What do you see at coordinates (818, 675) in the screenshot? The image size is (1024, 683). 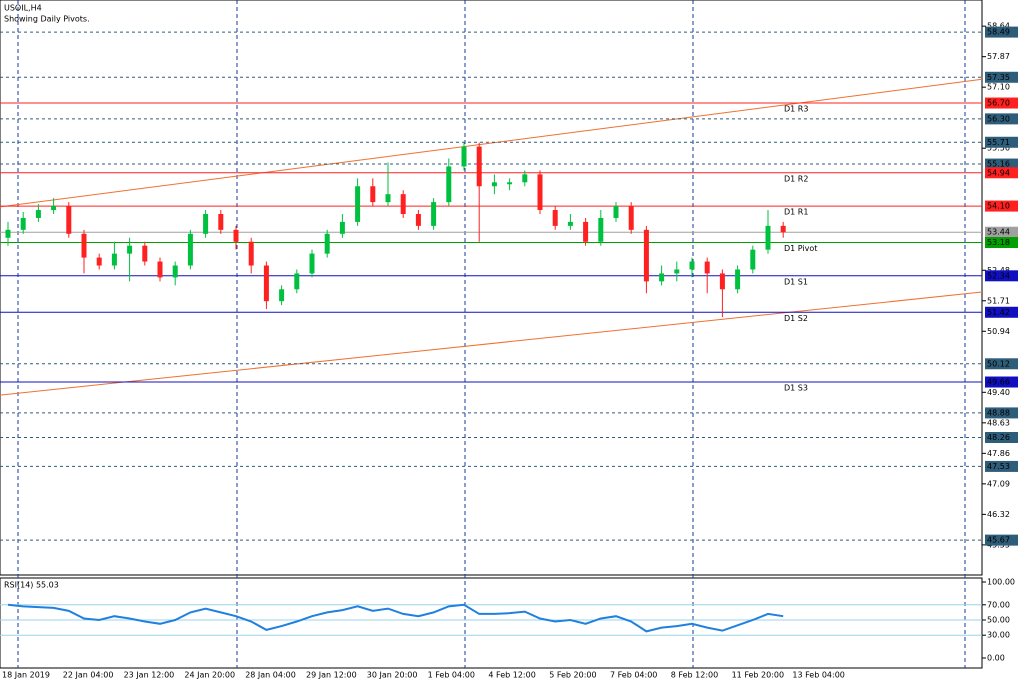 I see `x-tick-label: 13 Feb 04:00` at bounding box center [818, 675].